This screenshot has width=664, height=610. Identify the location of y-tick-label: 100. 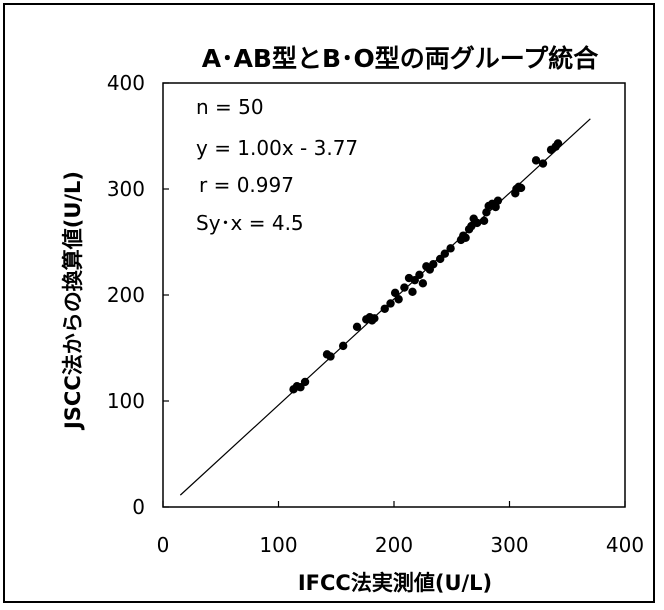
(126, 401).